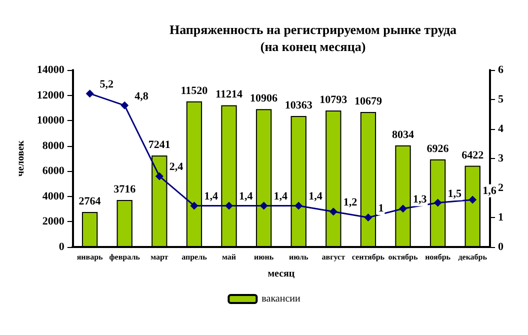 This screenshot has height=335, width=528. What do you see at coordinates (438, 148) in the screenshot?
I see `data-label: 6926` at bounding box center [438, 148].